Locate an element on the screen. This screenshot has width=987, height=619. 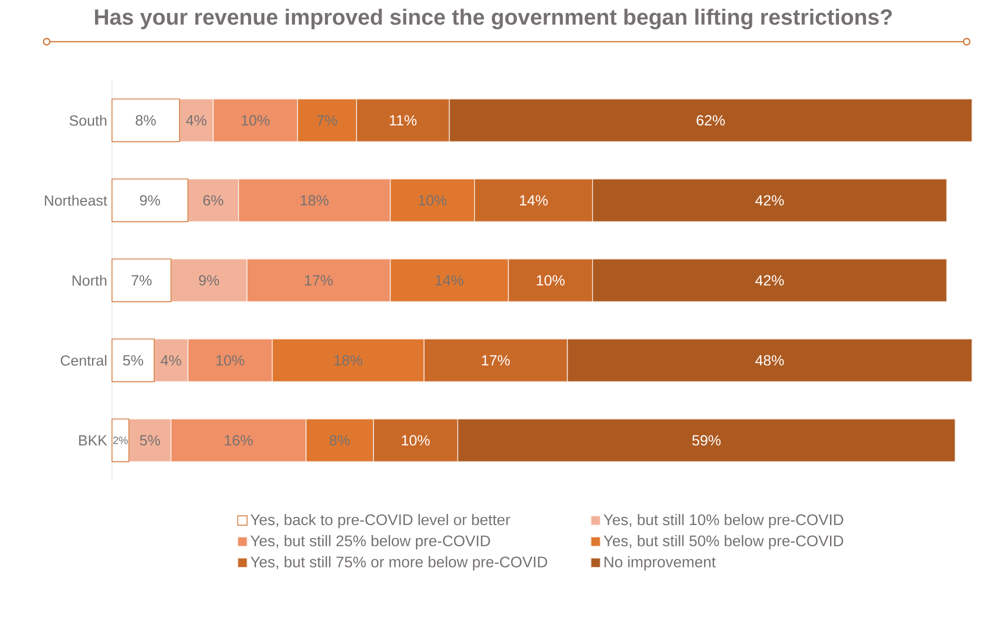
y-tick-label: Central is located at coordinates (83, 360).